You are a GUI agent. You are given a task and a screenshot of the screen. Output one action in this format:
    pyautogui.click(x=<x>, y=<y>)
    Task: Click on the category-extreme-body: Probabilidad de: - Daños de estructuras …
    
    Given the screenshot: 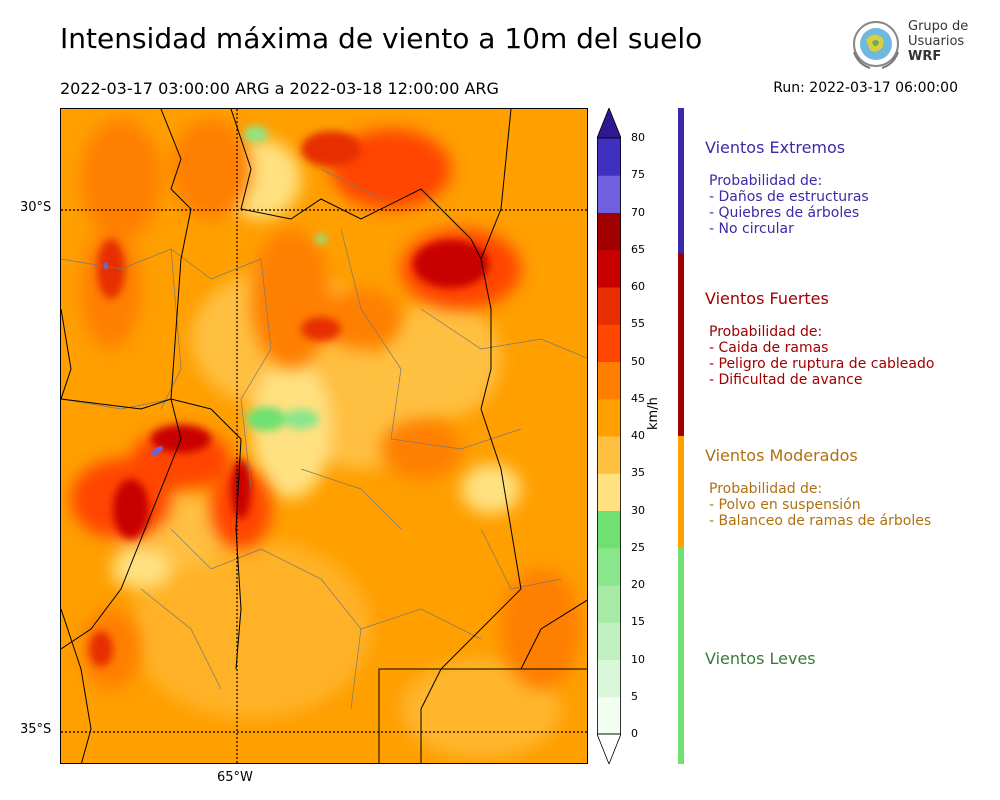 What is the action you would take?
    pyautogui.click(x=789, y=205)
    